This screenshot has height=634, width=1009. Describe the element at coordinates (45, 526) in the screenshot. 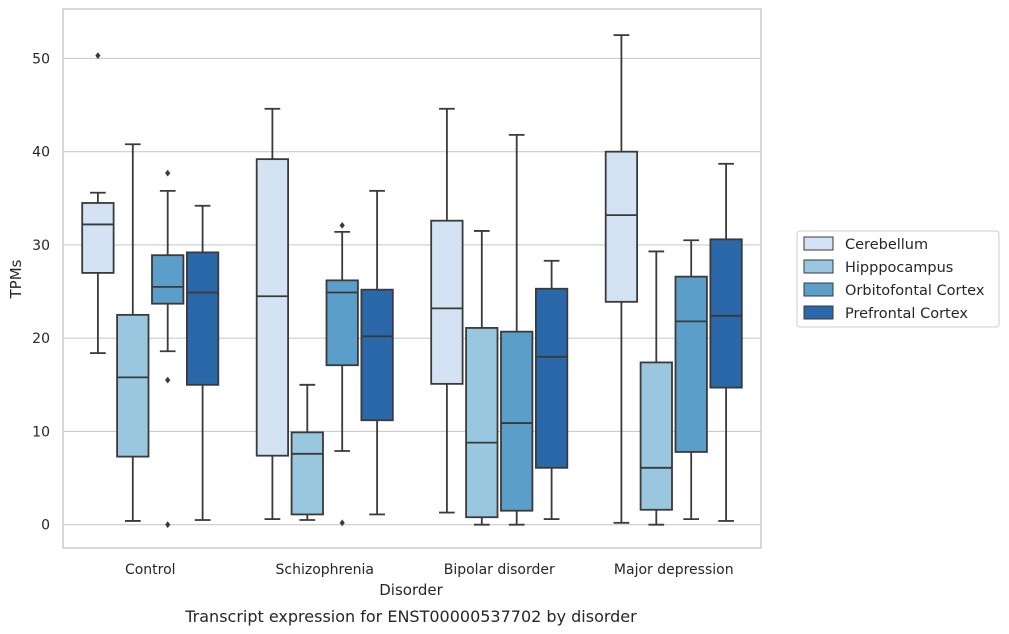

I see `y-tick-label: 0` at that location.